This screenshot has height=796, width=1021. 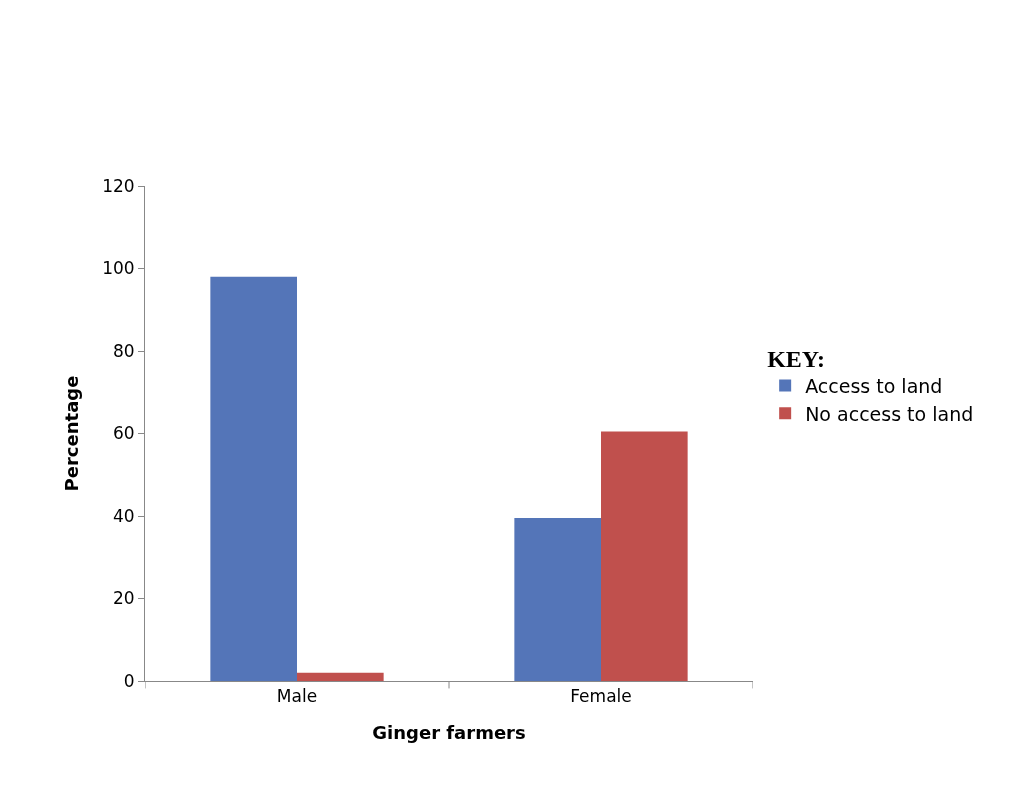 What do you see at coordinates (449, 732) in the screenshot?
I see `x-axis-title: Ginger farmers` at bounding box center [449, 732].